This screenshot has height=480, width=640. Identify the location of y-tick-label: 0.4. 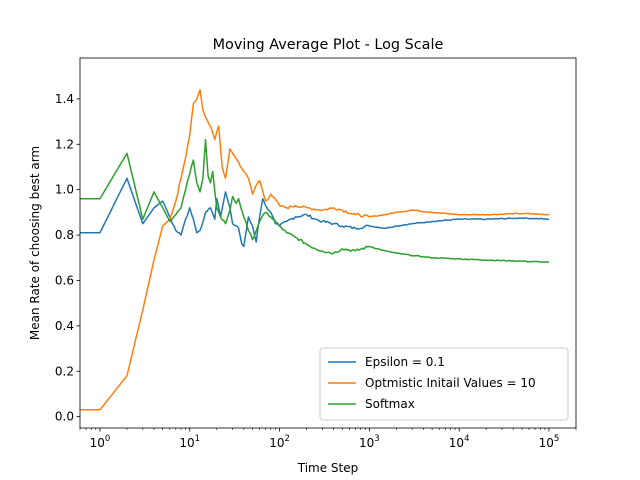
(64, 326).